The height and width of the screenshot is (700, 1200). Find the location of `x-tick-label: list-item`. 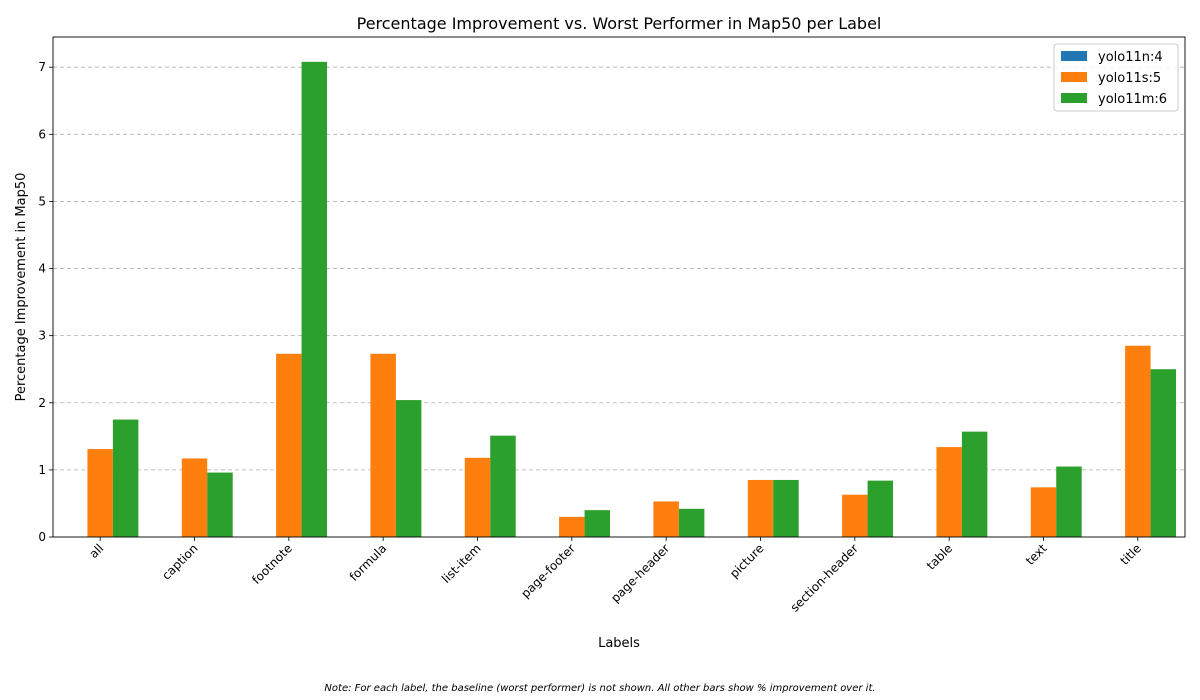

x-tick-label: list-item is located at coordinates (461, 563).